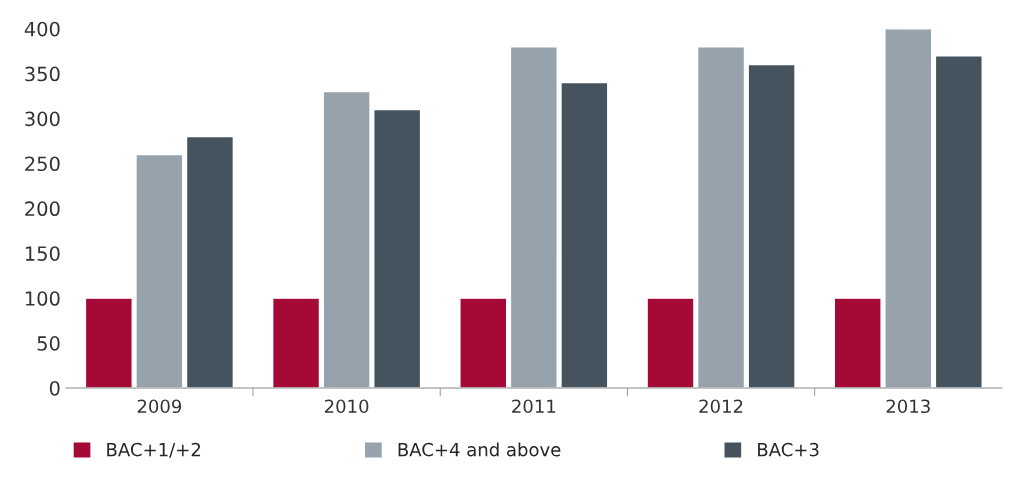 Image resolution: width=1012 pixels, height=479 pixels. What do you see at coordinates (534, 406) in the screenshot?
I see `x-tick-label: 2011` at bounding box center [534, 406].